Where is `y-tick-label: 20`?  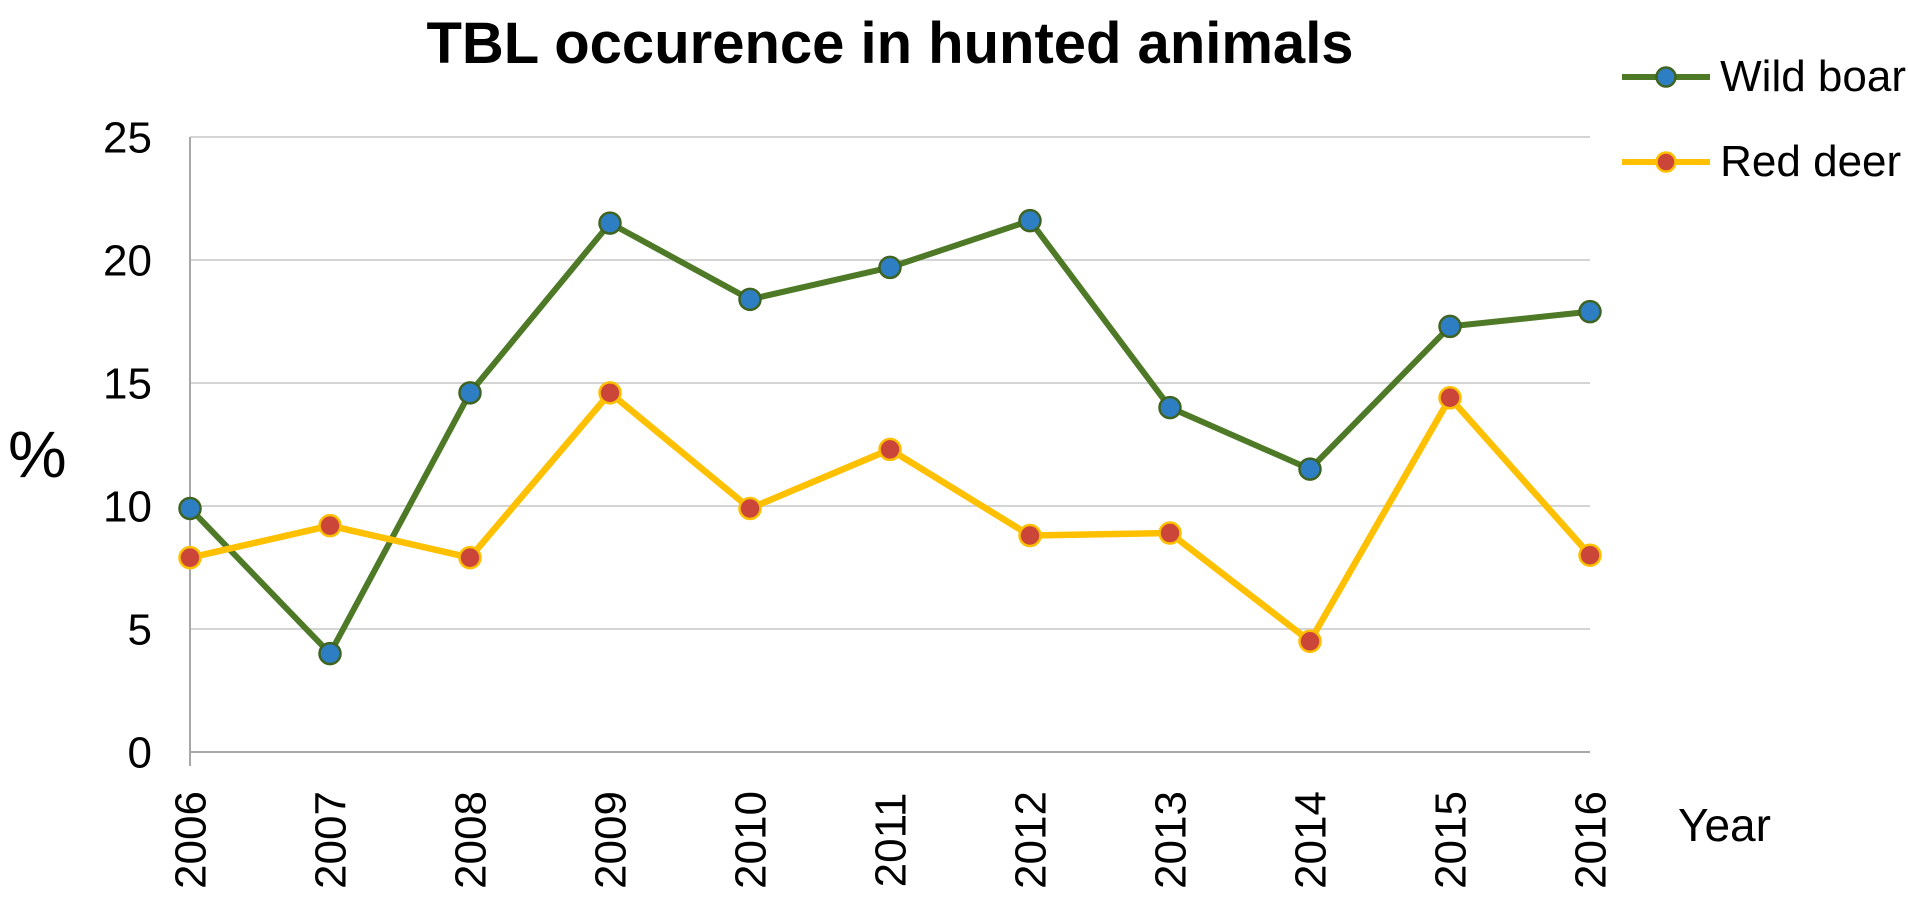 y-tick-label: 20 is located at coordinates (127, 260).